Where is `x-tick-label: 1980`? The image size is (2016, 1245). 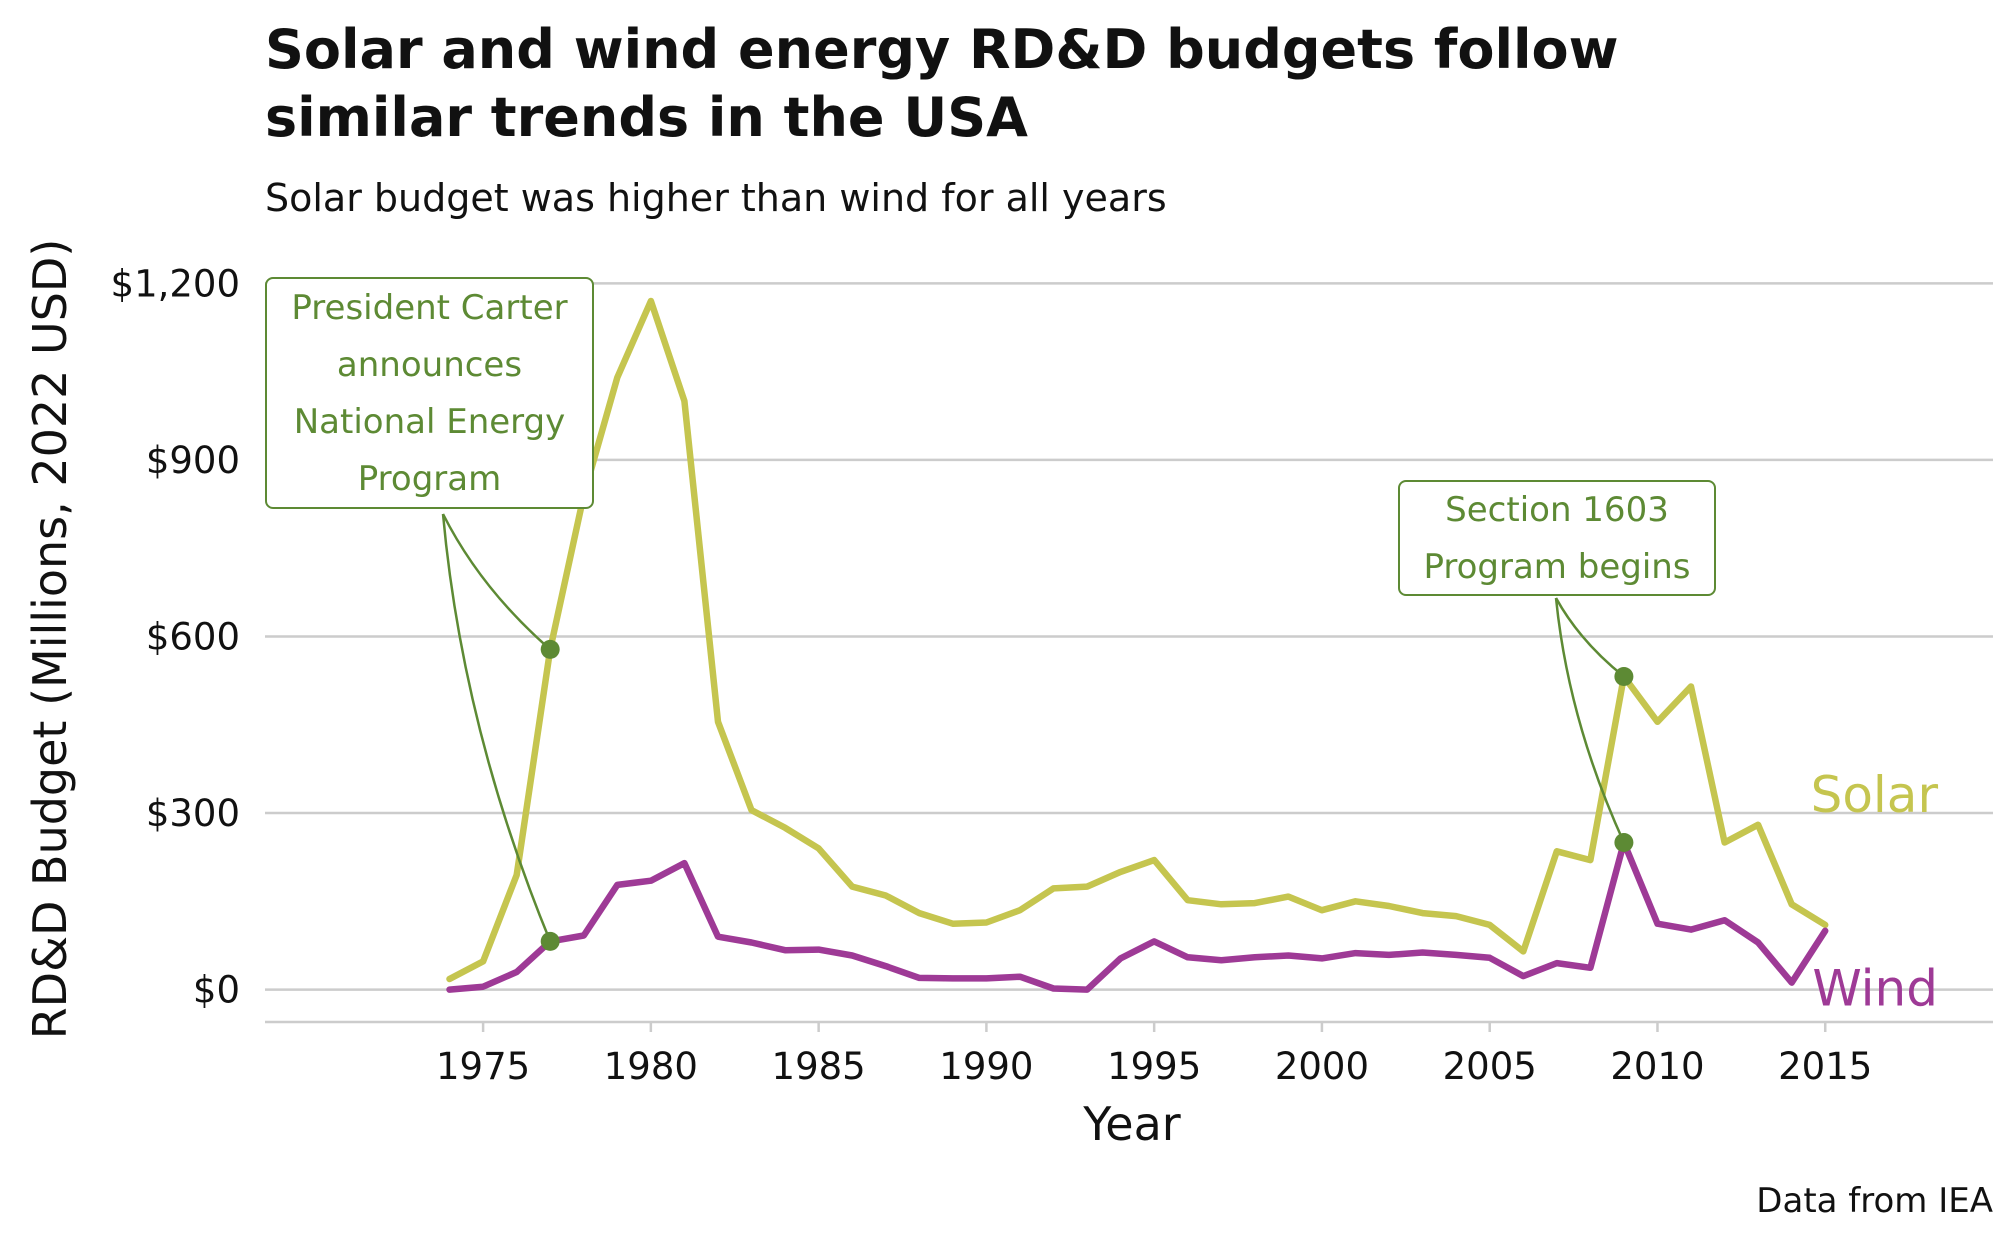
x-tick-label: 1980 is located at coordinates (651, 1066).